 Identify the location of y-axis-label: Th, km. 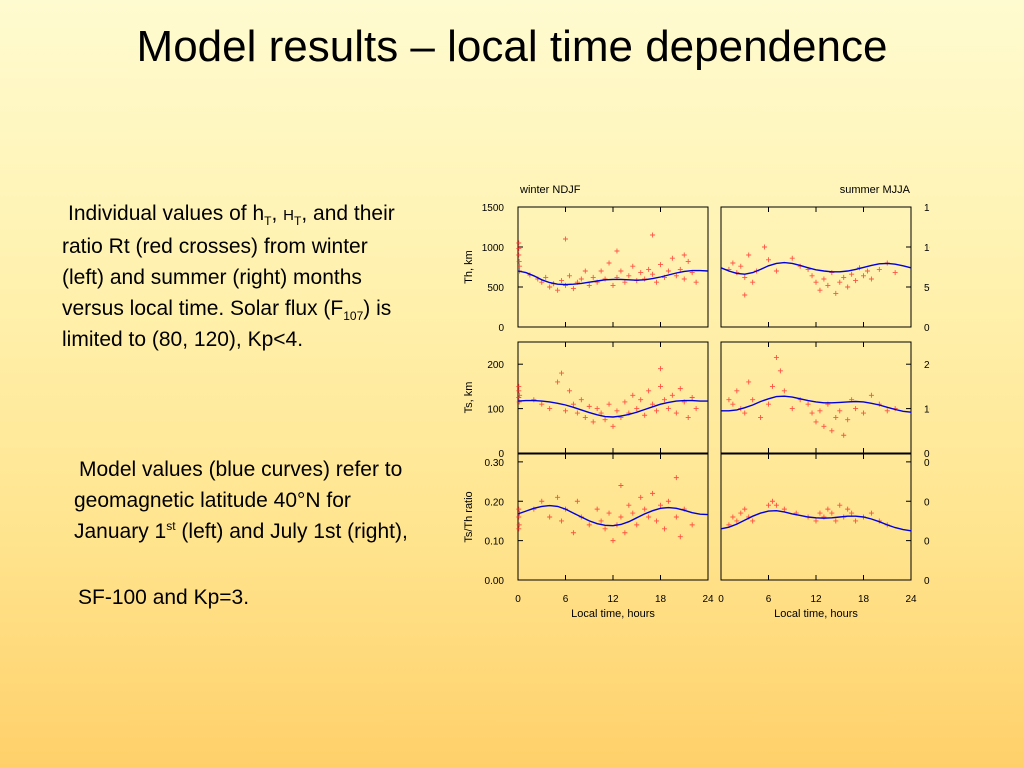
(469, 267).